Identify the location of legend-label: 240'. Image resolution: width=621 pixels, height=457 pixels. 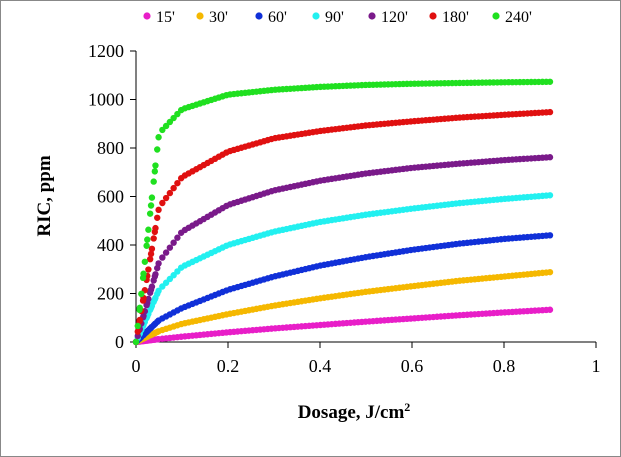
(518, 17).